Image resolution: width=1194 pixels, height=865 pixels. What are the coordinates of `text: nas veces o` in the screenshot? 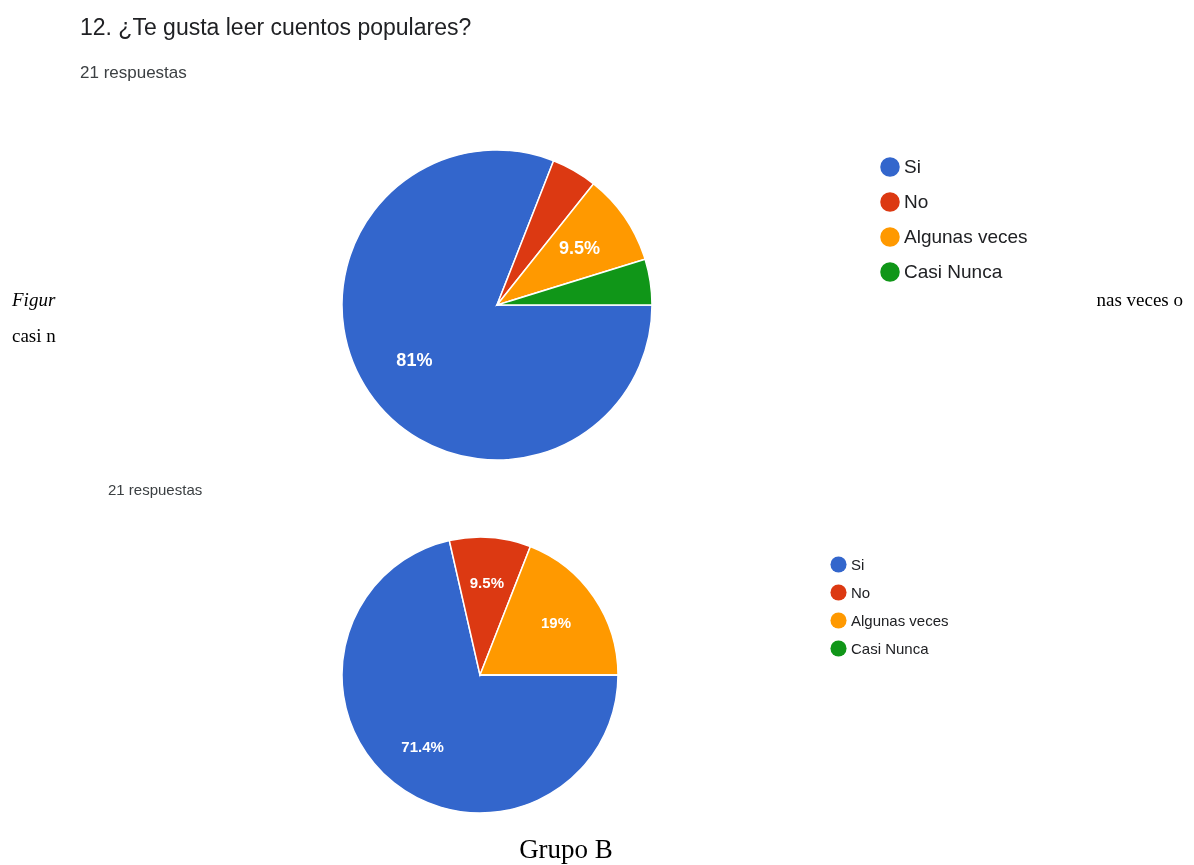 It's located at (1139, 299).